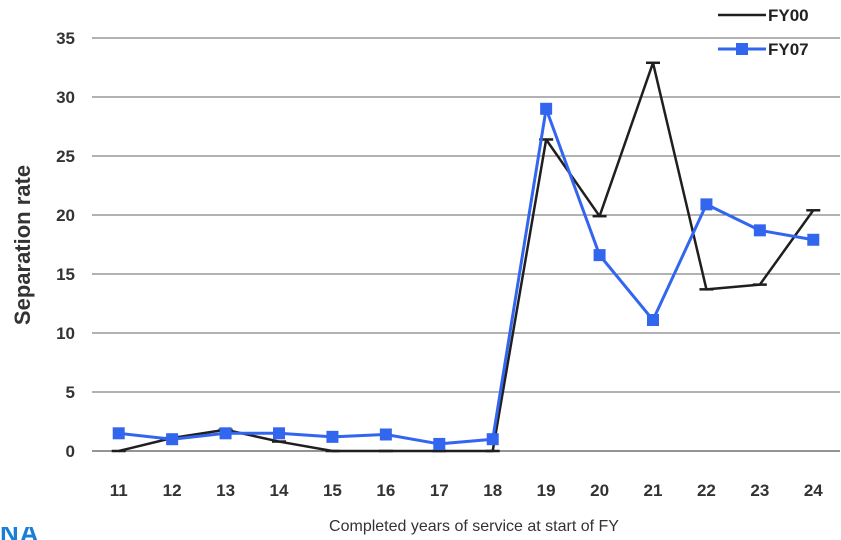 This screenshot has width=841, height=540. Describe the element at coordinates (70, 451) in the screenshot. I see `y-tick-label: 0` at that location.